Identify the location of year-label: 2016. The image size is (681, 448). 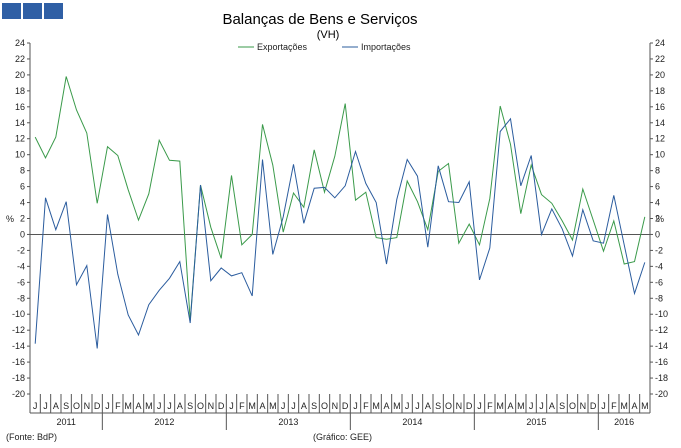
(624, 422).